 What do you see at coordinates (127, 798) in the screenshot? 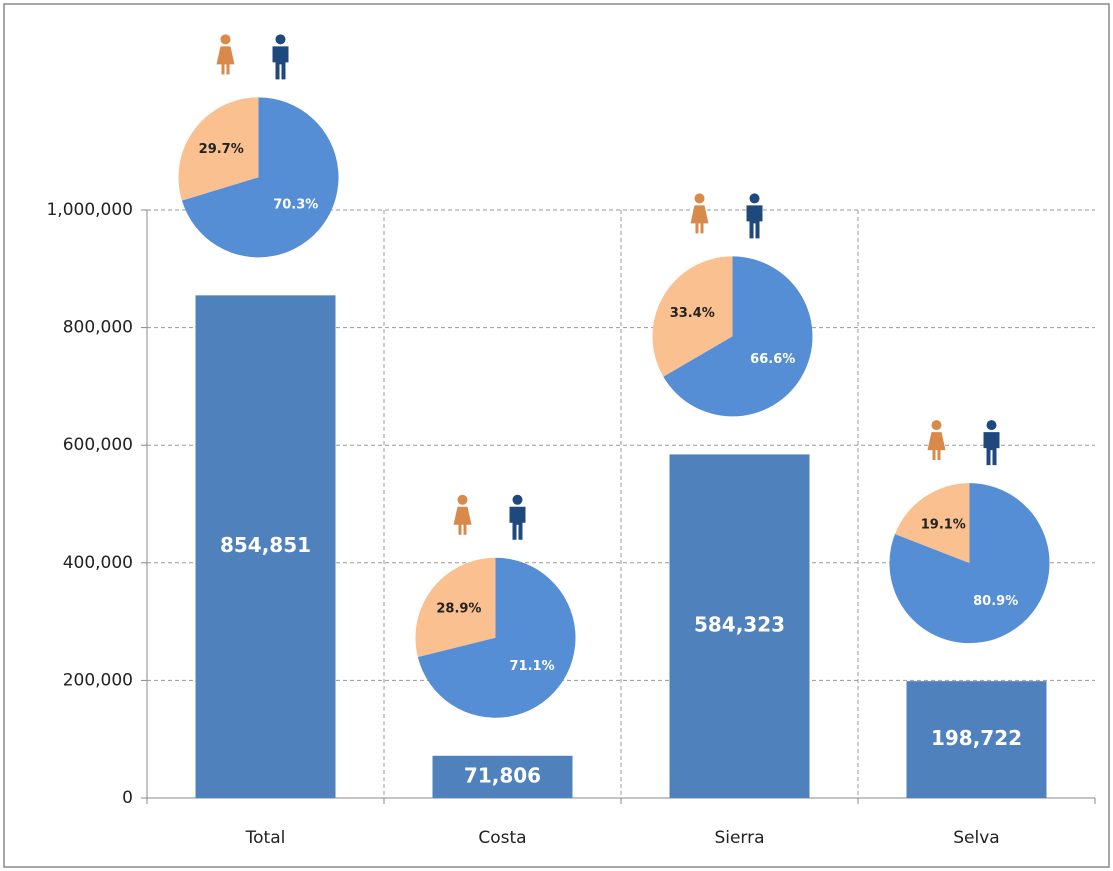
I see `y-tick-label: 0` at bounding box center [127, 798].